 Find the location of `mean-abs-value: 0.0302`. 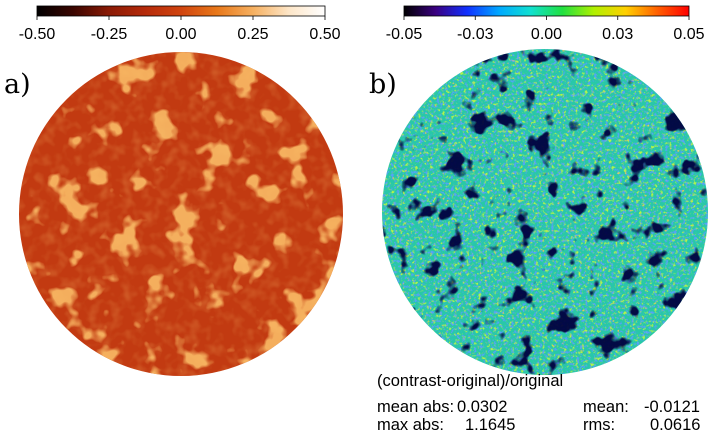

mean-abs-value: 0.0302 is located at coordinates (482, 407).